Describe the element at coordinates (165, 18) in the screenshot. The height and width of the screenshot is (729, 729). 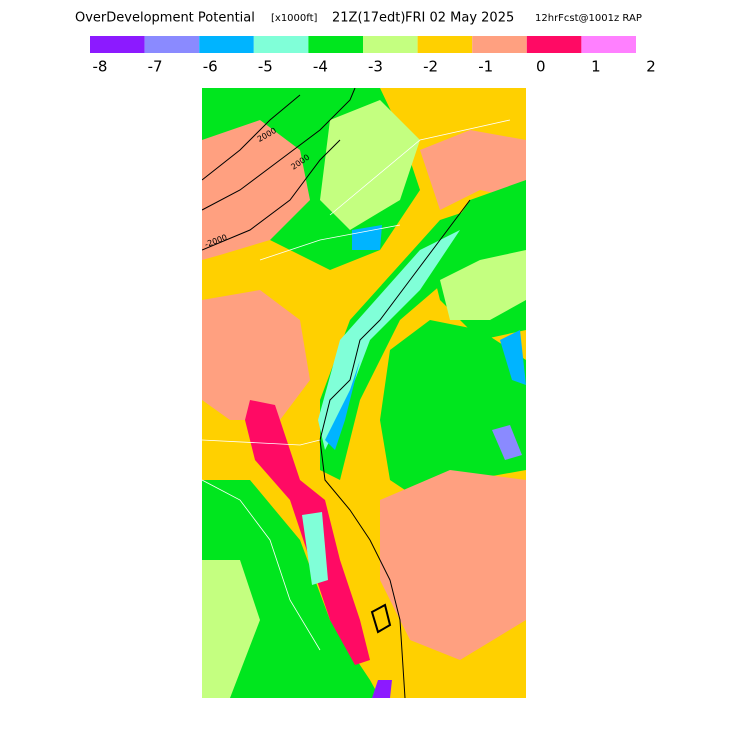
I see `title-main: OverDevelopment Potential` at that location.